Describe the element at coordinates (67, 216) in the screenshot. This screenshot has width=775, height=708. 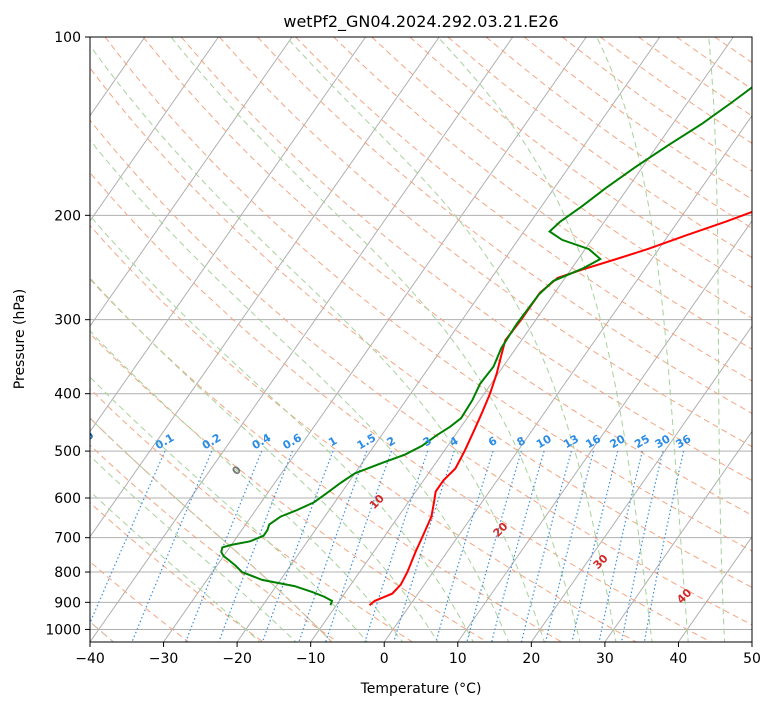
I see `y-tick-label: 200` at that location.